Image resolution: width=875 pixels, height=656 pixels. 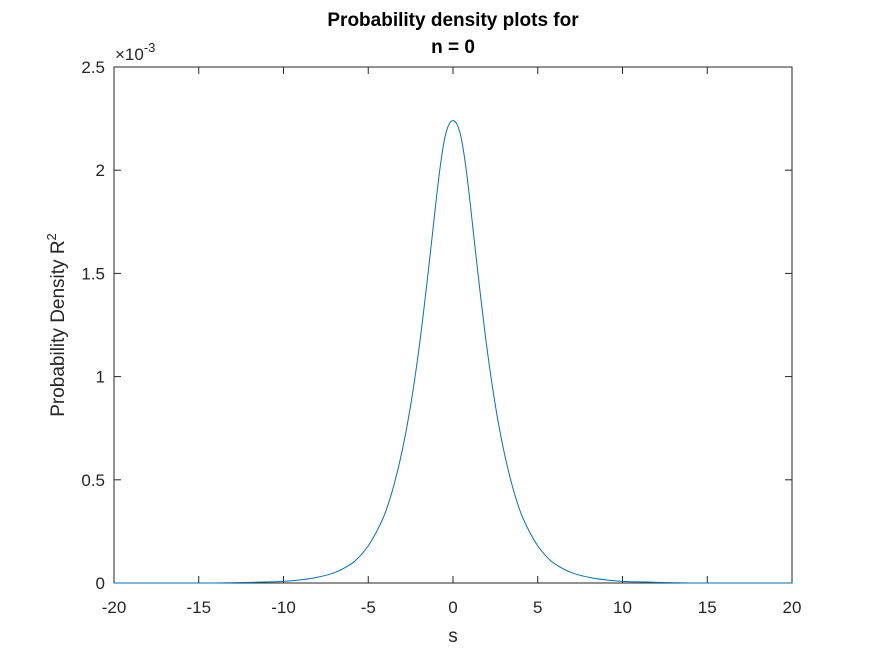 I want to click on x-tick-label: -10, so click(x=283, y=607).